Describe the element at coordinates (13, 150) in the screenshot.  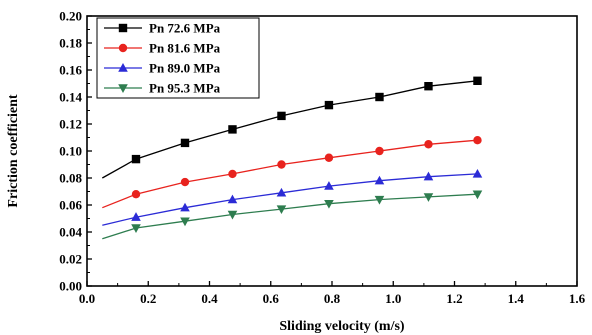
I see `y-axis-title: Friction coefficient` at that location.